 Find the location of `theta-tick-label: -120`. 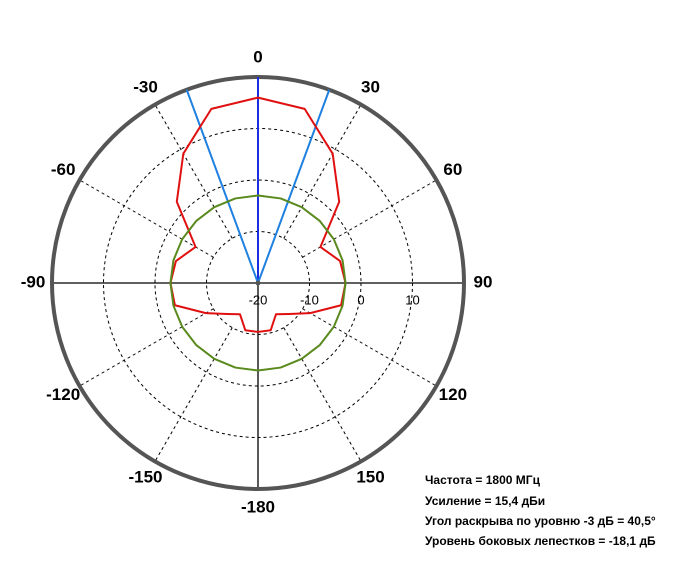

theta-tick-label: -120 is located at coordinates (63, 394).